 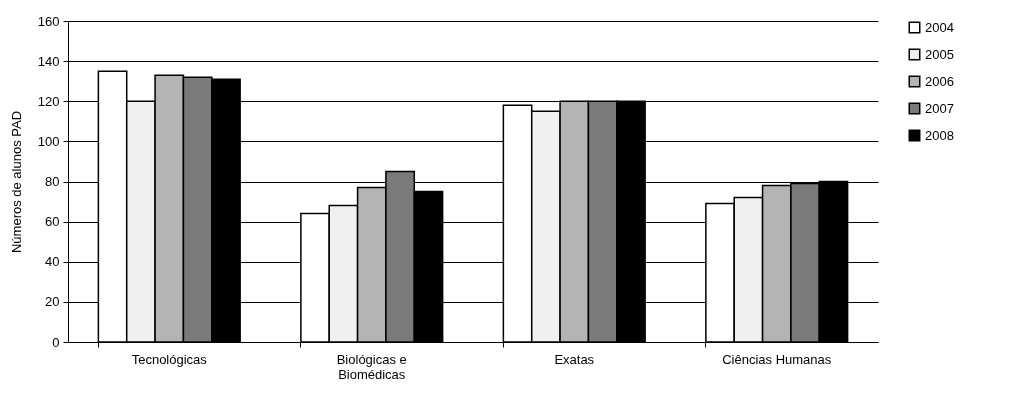 I want to click on y-tick-label: 160, so click(x=48, y=21).